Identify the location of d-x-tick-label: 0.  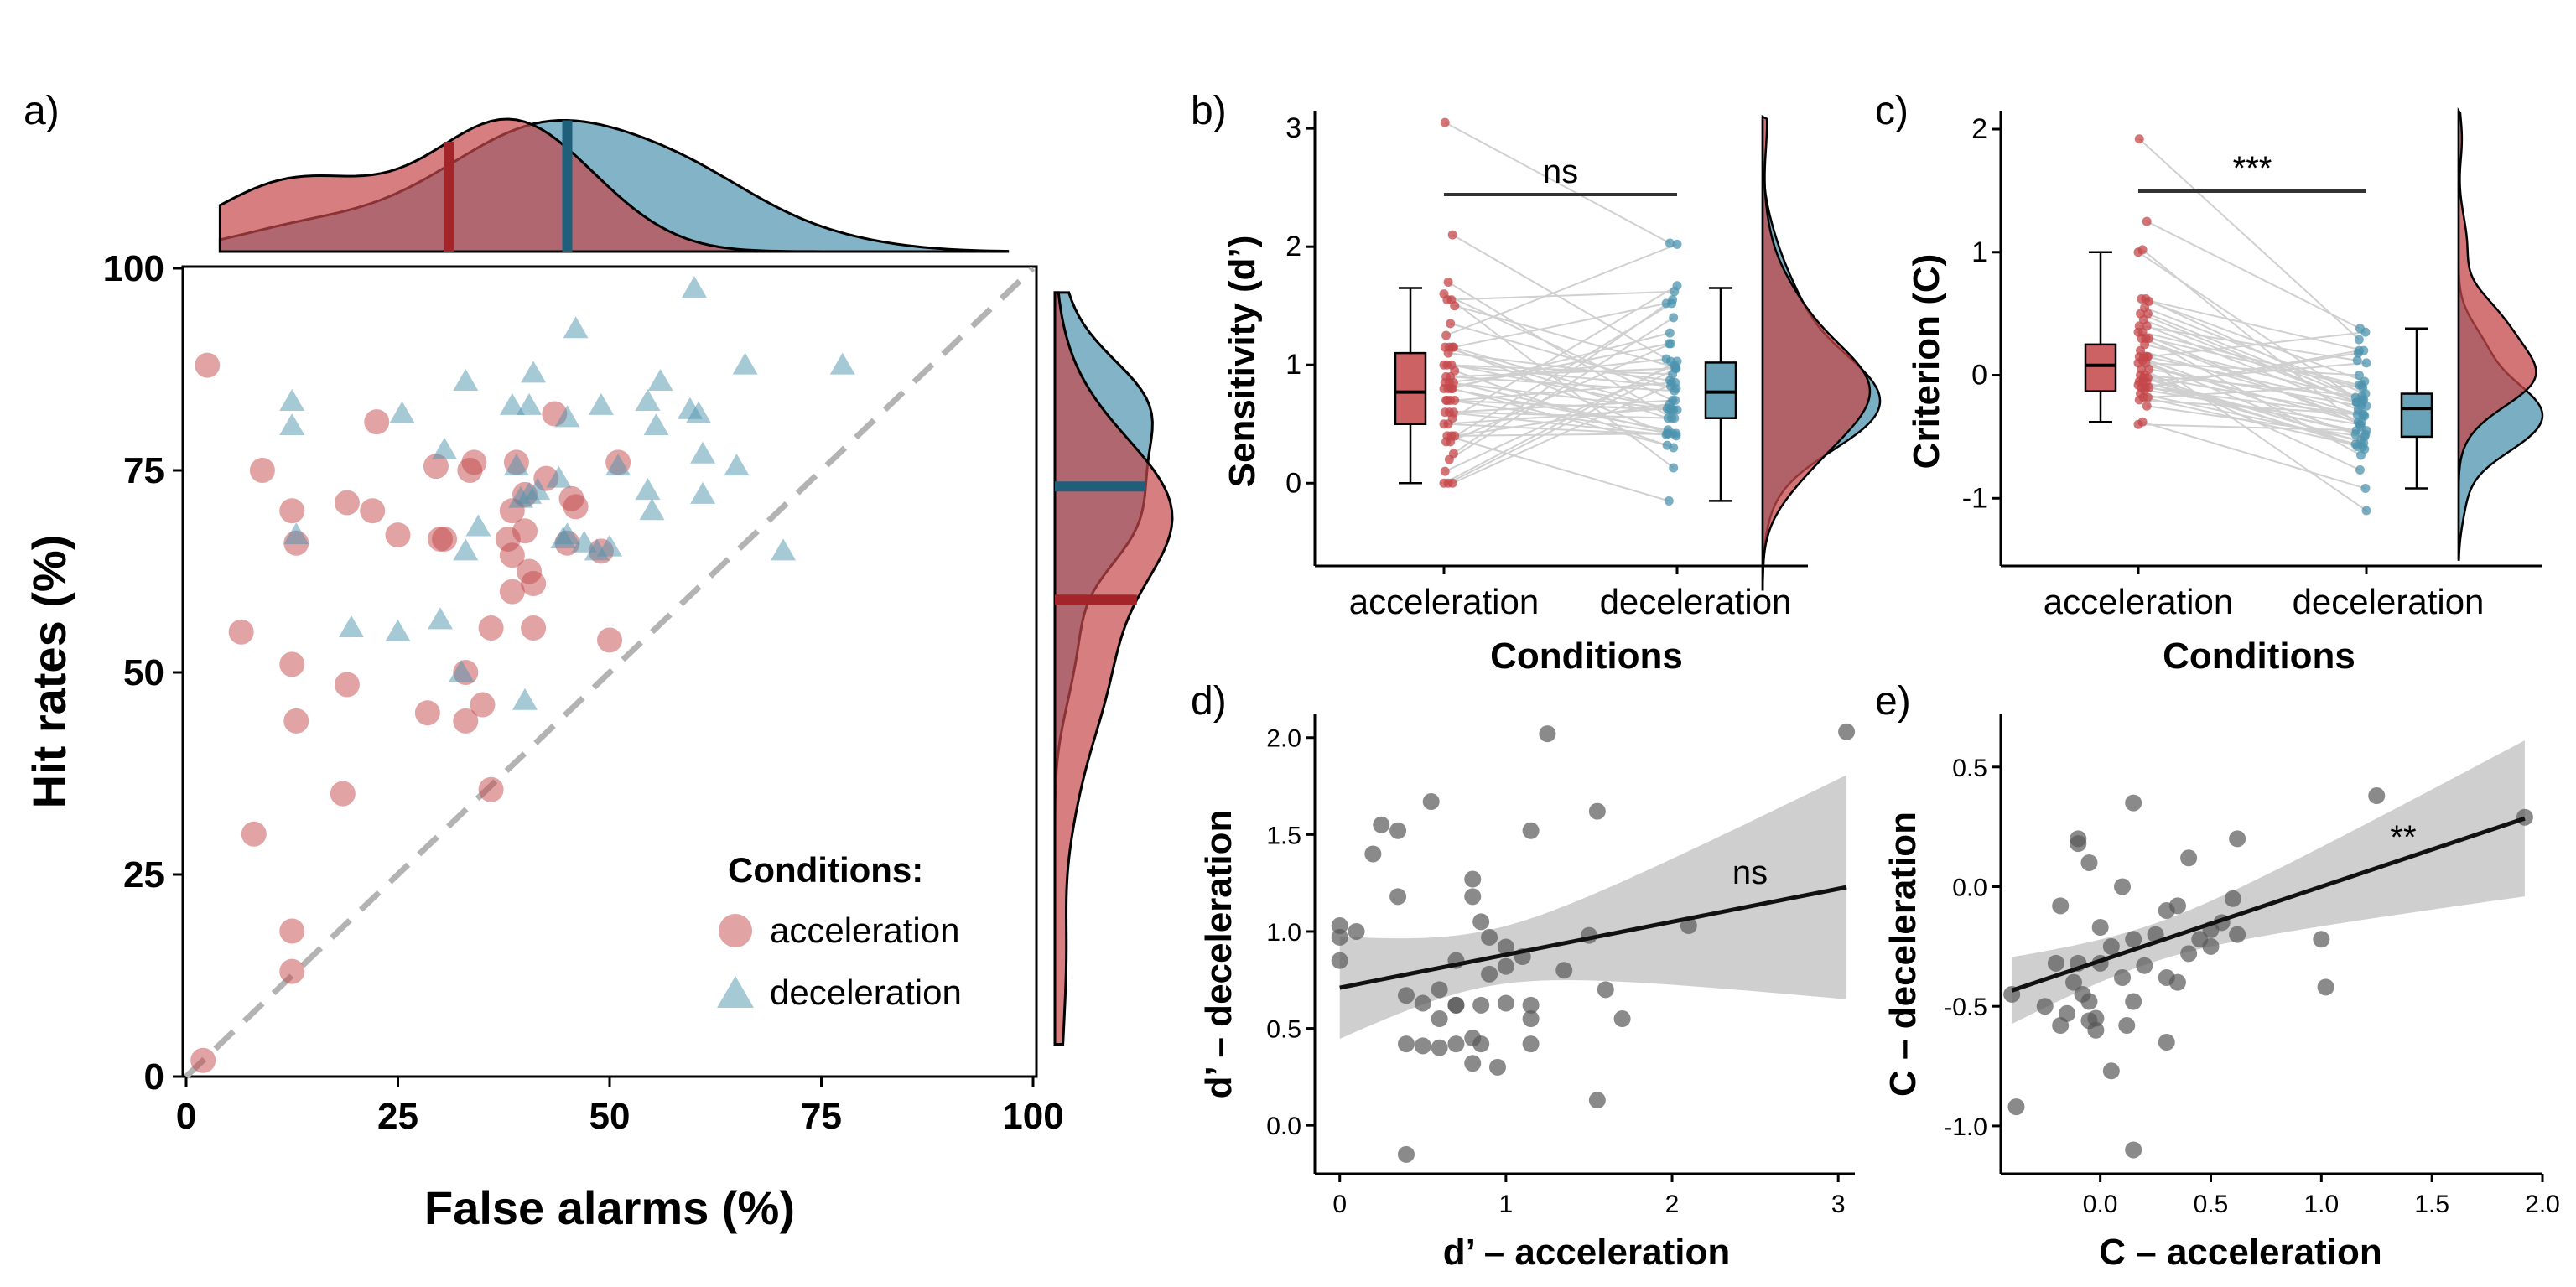
(1339, 1204).